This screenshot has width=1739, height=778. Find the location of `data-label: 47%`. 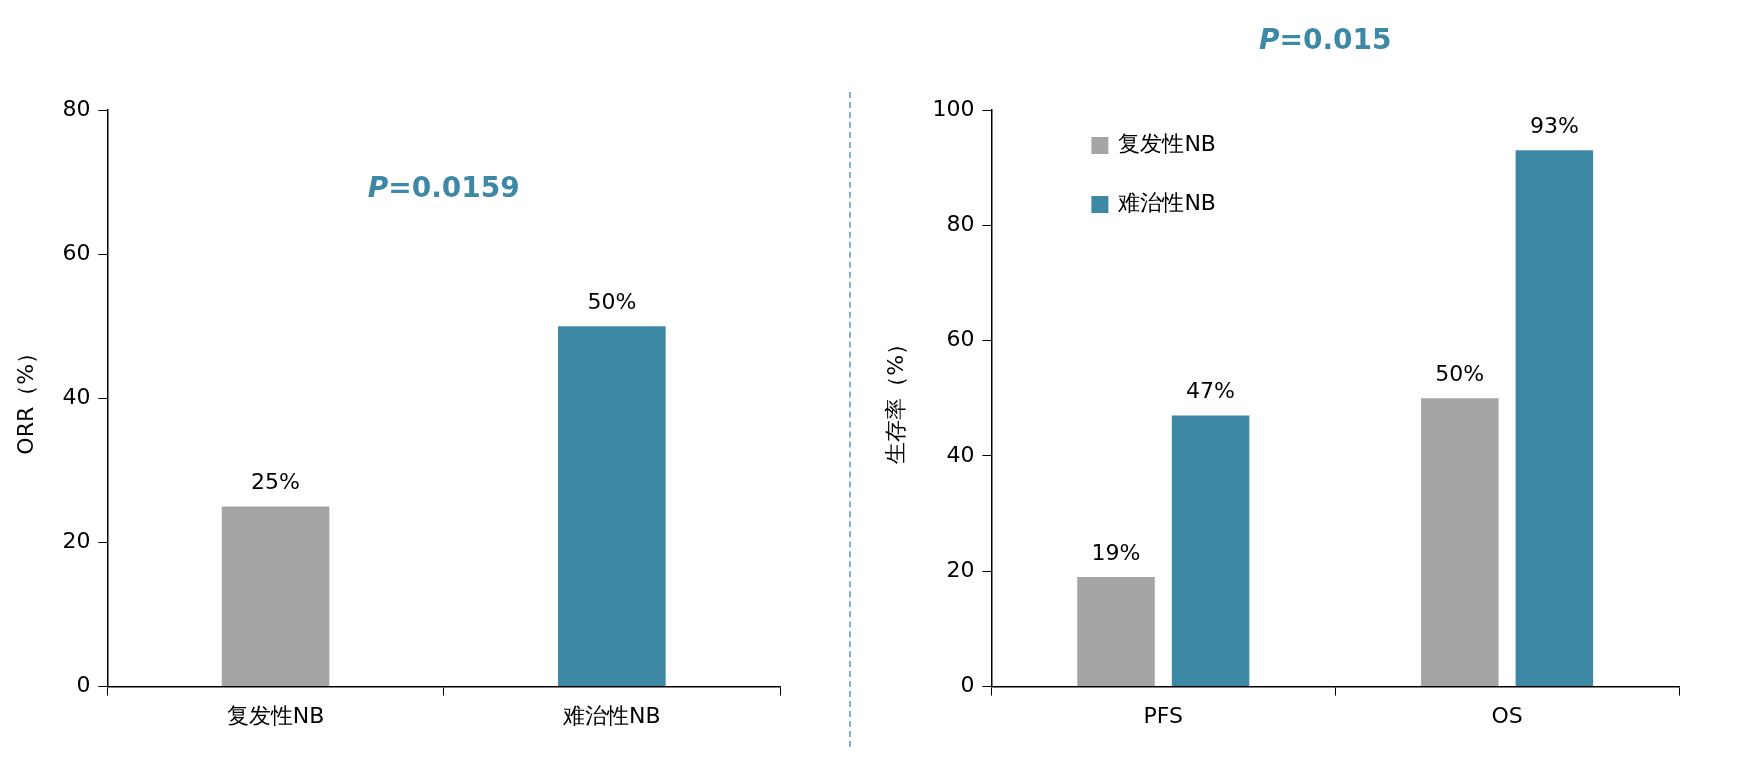

data-label: 47% is located at coordinates (1211, 391).